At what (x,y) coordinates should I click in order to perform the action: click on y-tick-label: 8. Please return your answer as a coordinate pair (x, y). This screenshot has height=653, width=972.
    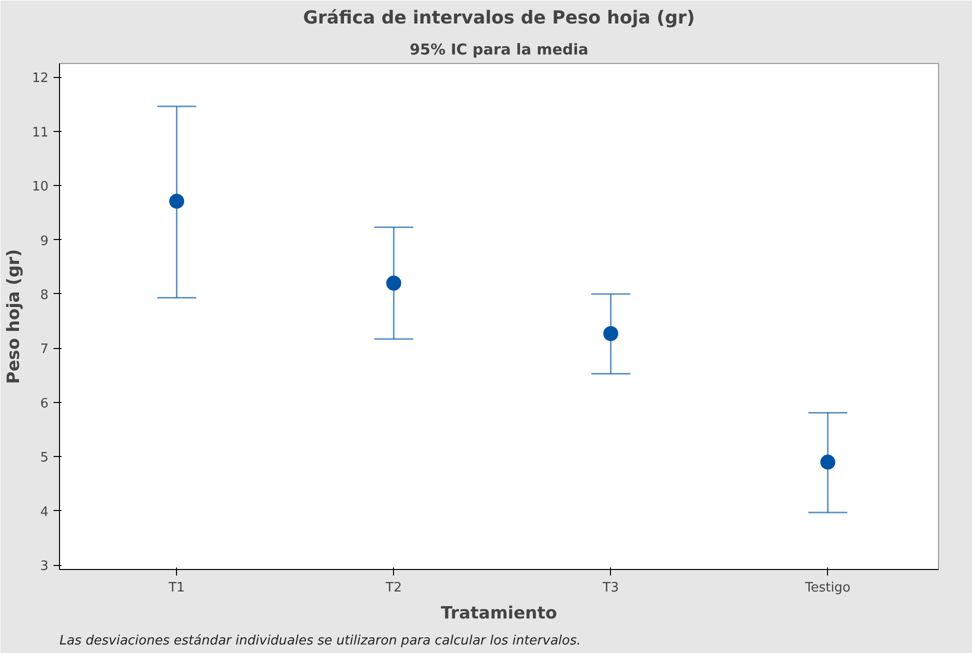
    Looking at the image, I should click on (44, 295).